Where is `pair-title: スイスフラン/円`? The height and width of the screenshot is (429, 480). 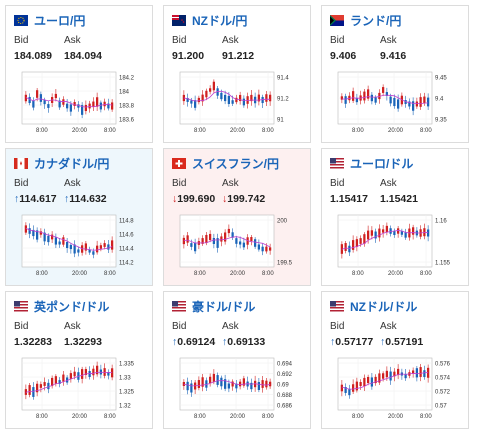 pair-title: スイスフラン/円 is located at coordinates (235, 163).